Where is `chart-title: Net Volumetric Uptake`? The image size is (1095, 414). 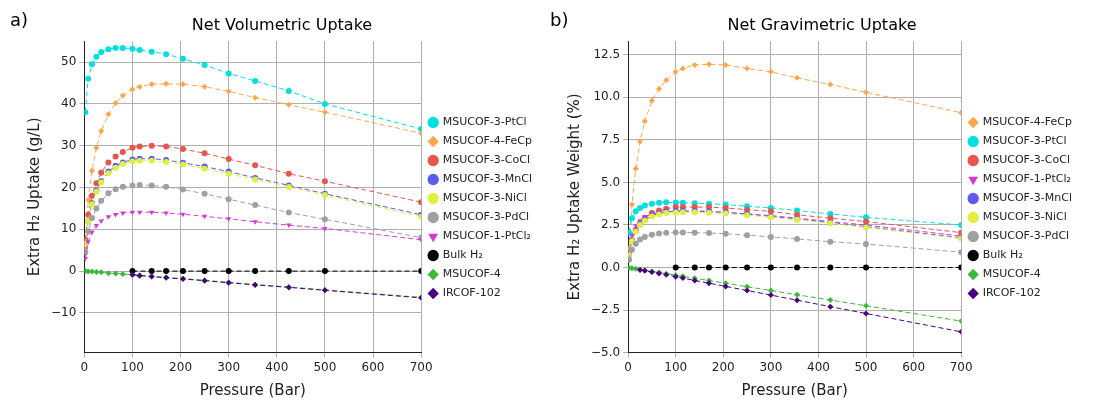 chart-title: Net Volumetric Uptake is located at coordinates (282, 24).